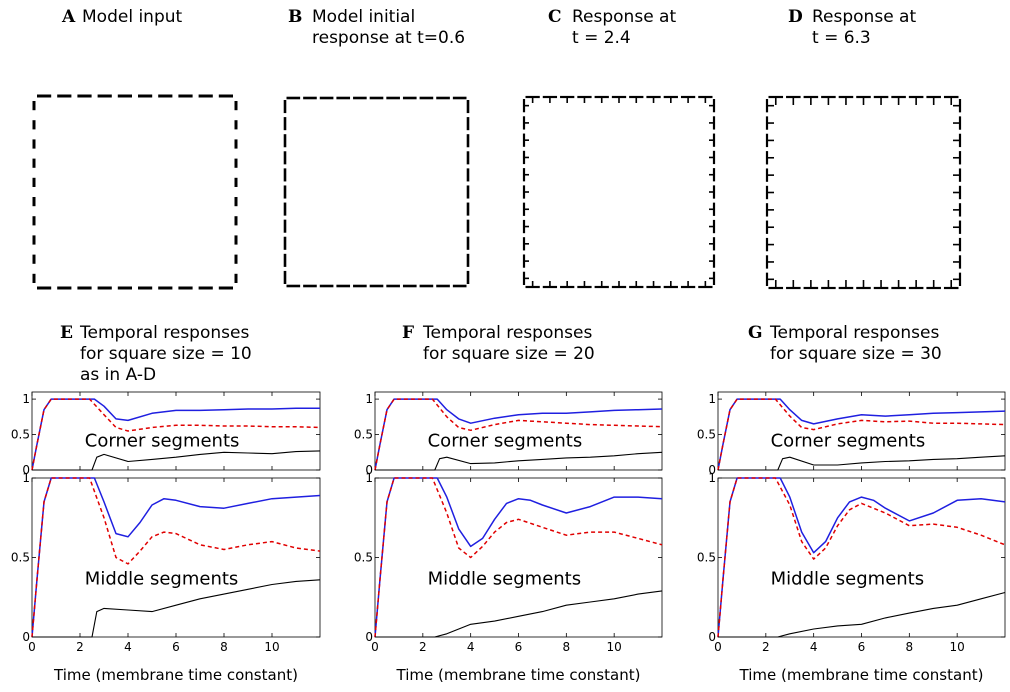  What do you see at coordinates (795, 17) in the screenshot?
I see `panel-label: D` at bounding box center [795, 17].